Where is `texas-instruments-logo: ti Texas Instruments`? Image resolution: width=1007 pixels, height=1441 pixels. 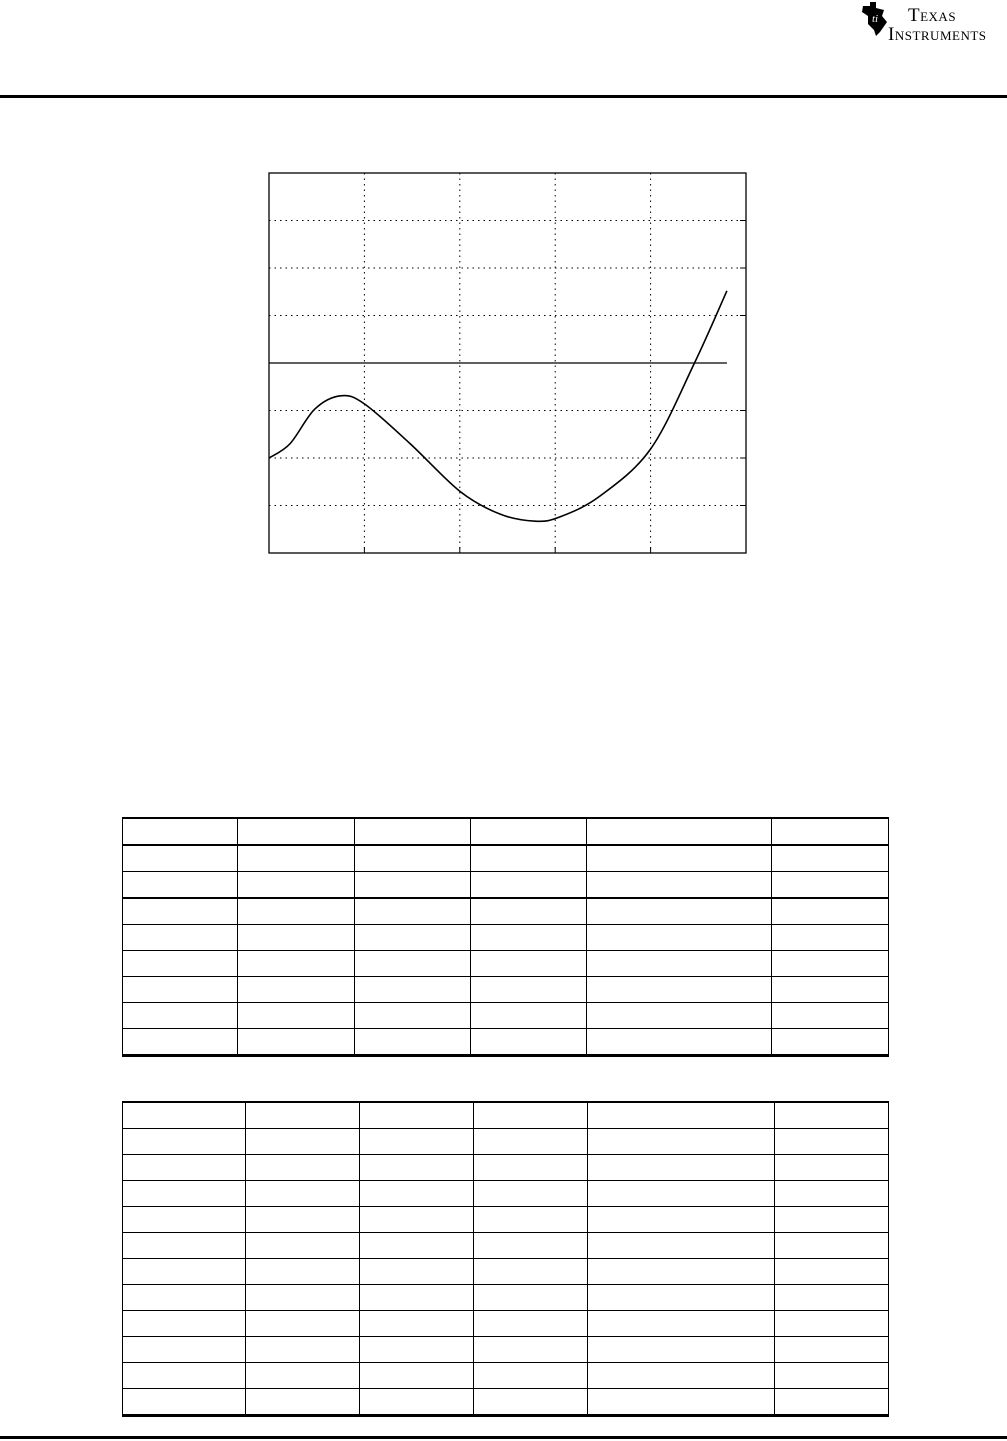 texas-instruments-logo: ti Texas Instruments is located at coordinates (933, 26).